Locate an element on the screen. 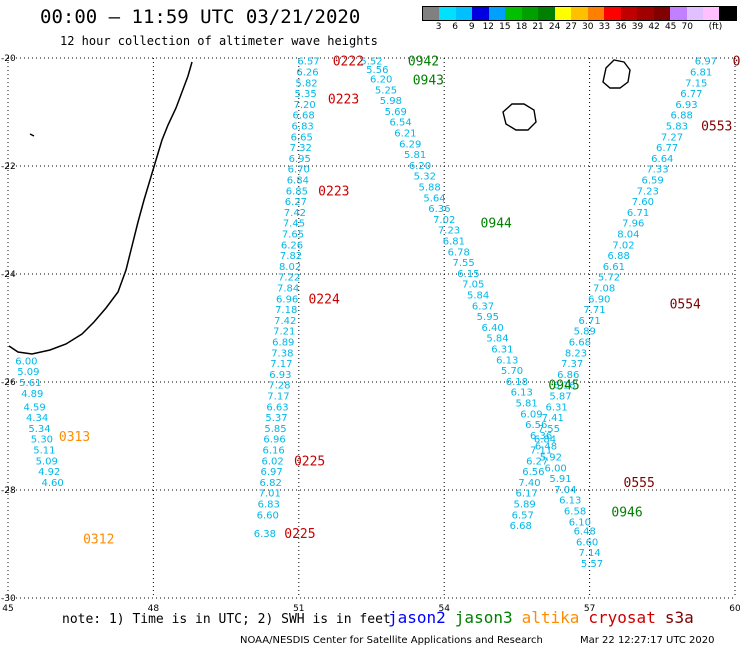  mauritius-island-outline is located at coordinates (616, 74).